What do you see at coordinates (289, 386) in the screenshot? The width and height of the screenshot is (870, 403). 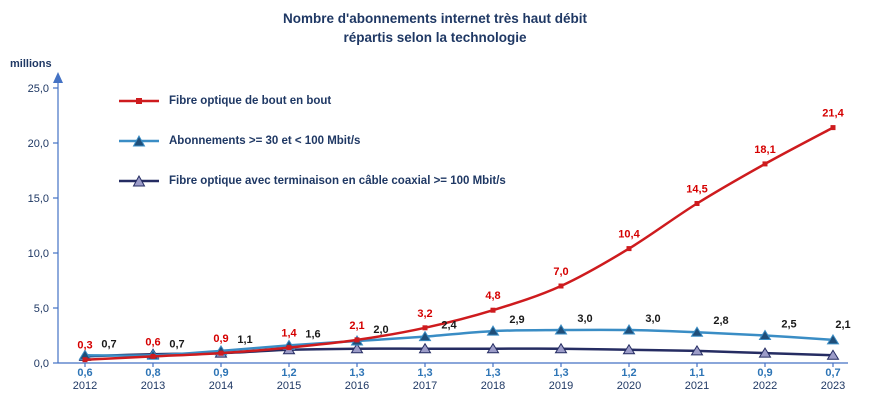 I see `x-tick-label: 2015` at bounding box center [289, 386].